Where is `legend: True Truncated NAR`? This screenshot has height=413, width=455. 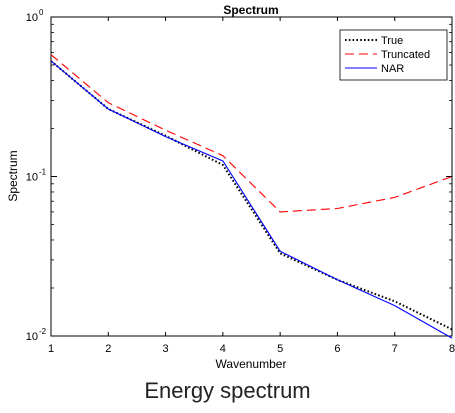 legend: True Truncated NAR is located at coordinates (393, 55).